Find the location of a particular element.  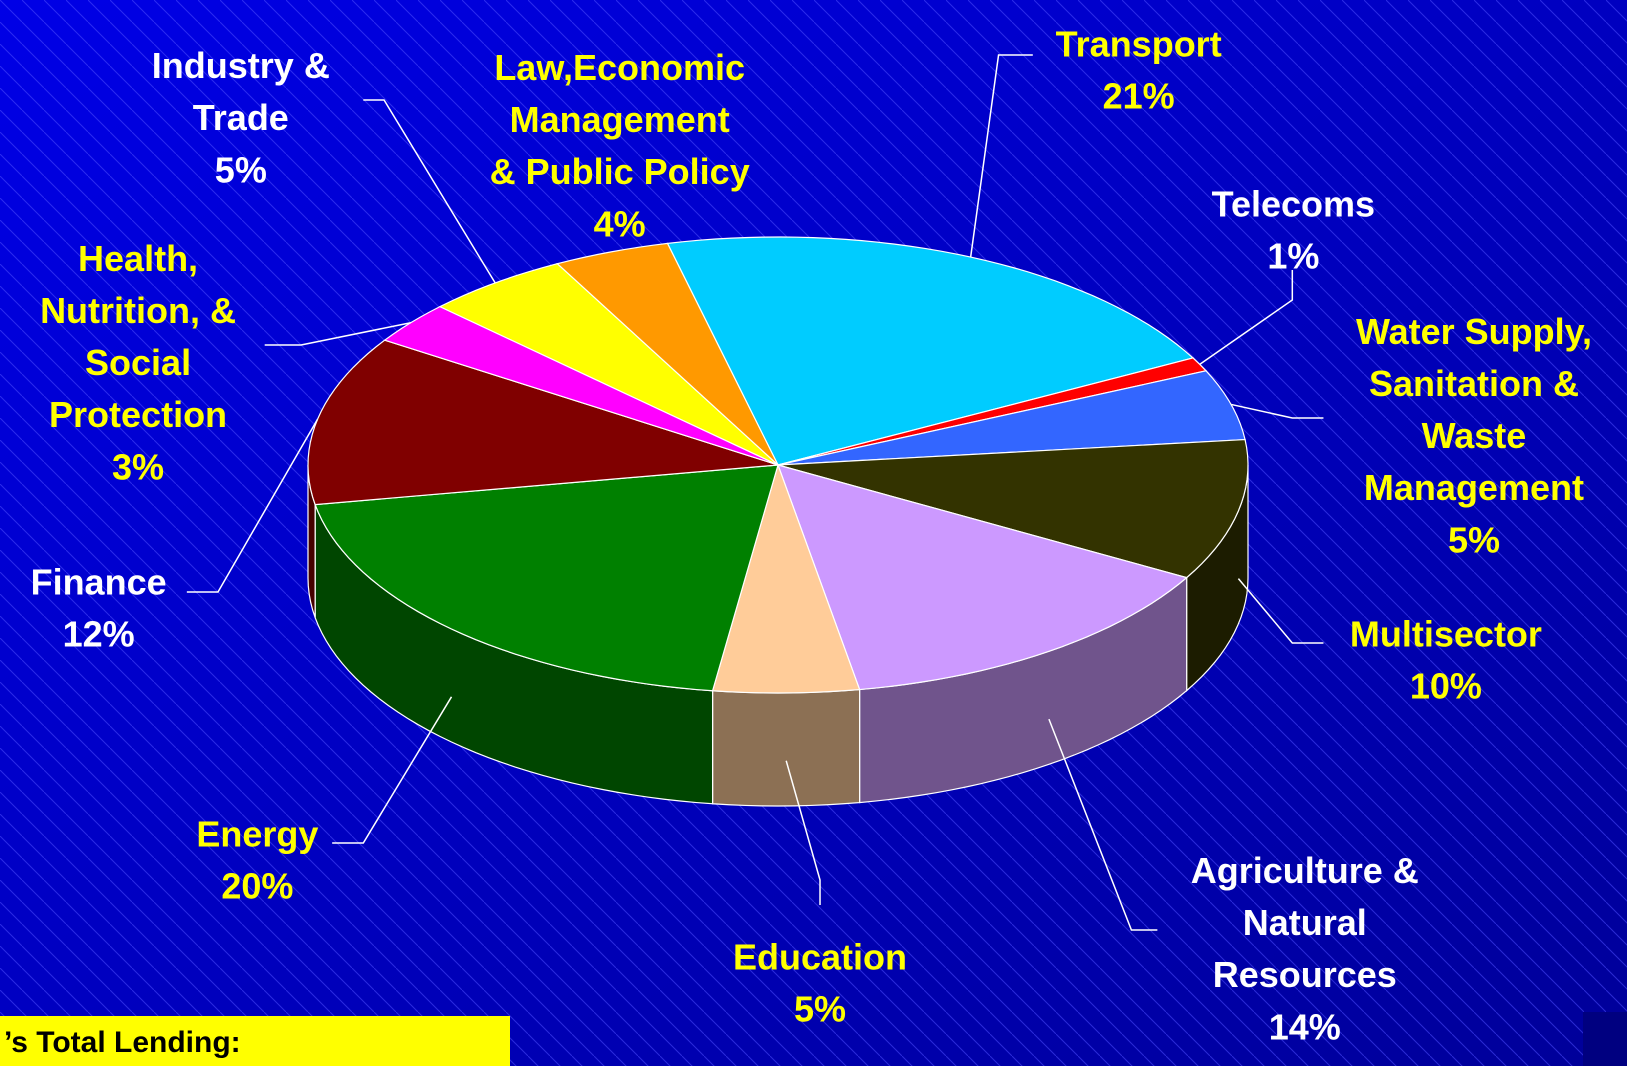

footnote-box is located at coordinates (255, 1041).